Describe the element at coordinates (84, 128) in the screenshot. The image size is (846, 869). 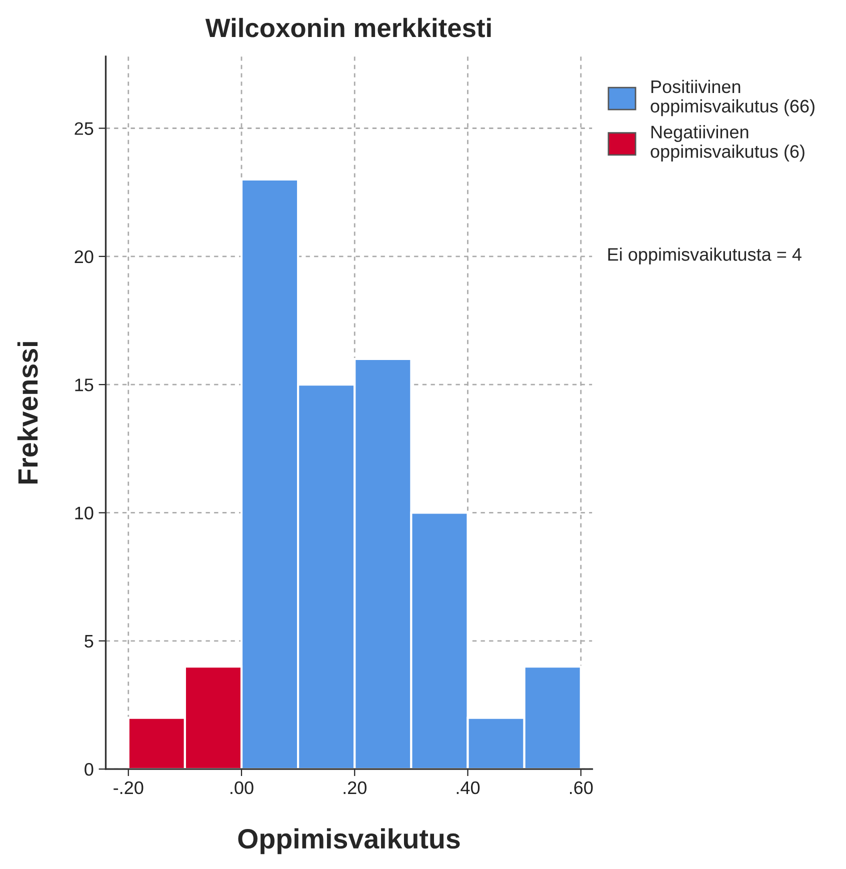
I see `y-tick-label: 25` at that location.